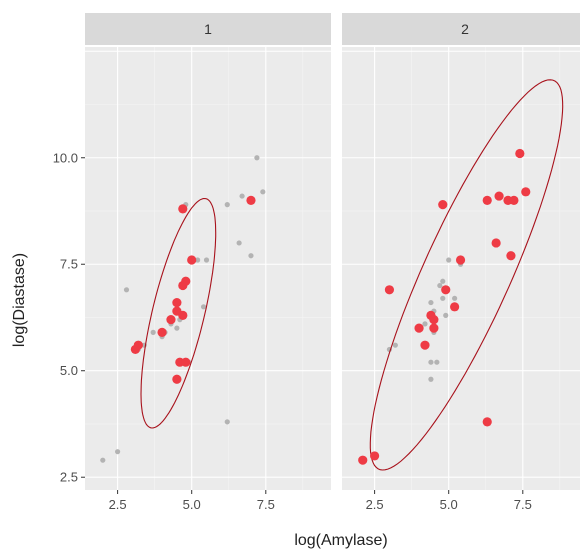  I want to click on y-tick-label: 5.0, so click(69, 370).